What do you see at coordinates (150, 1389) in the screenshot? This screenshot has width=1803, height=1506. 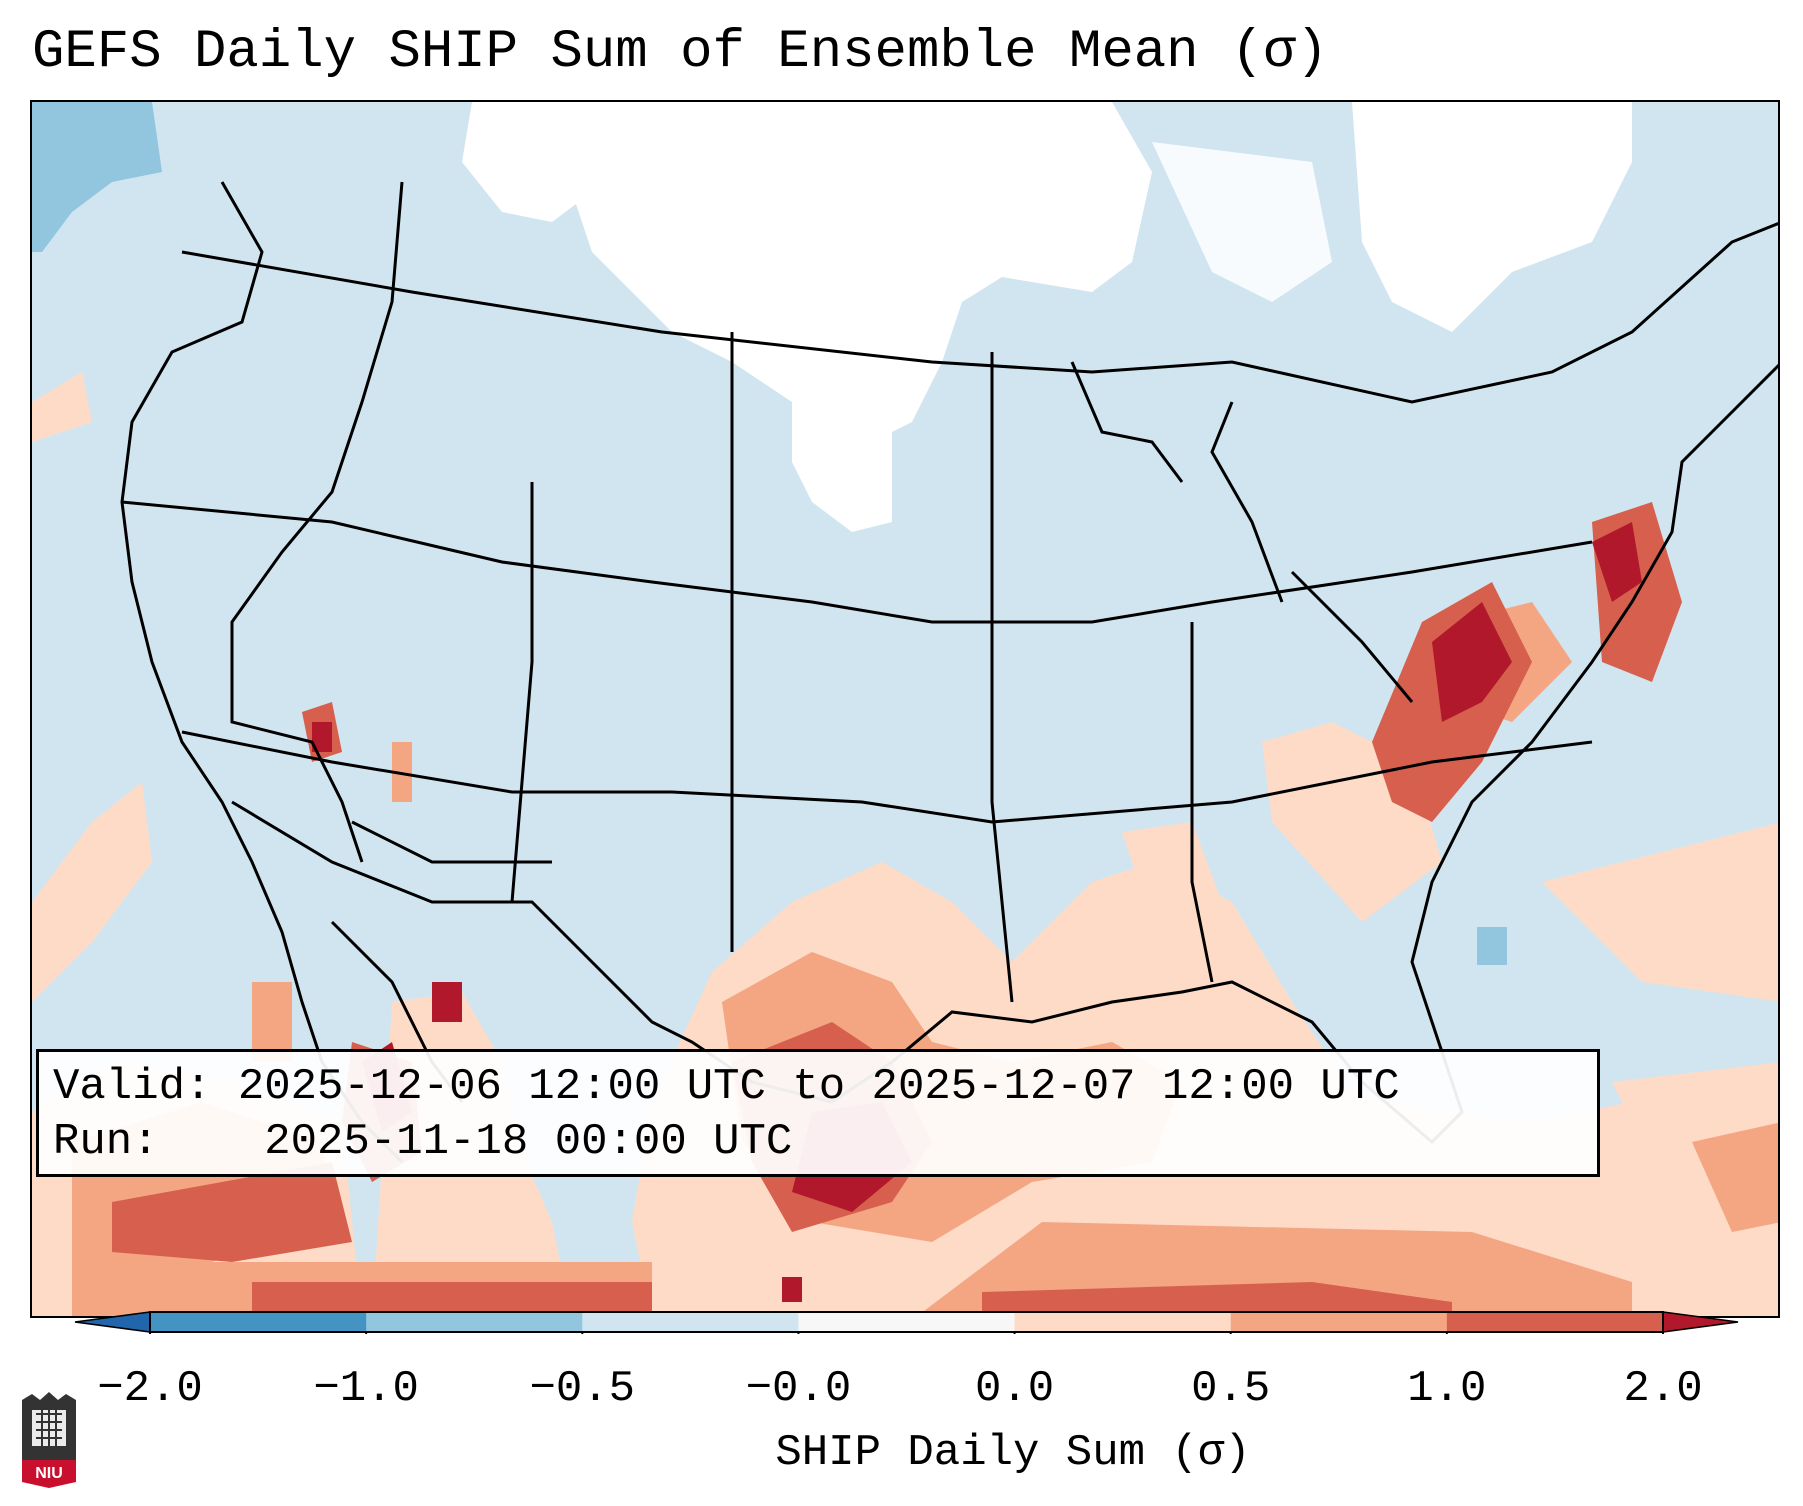 I see `colorbar-tick-label: −2.0` at bounding box center [150, 1389].